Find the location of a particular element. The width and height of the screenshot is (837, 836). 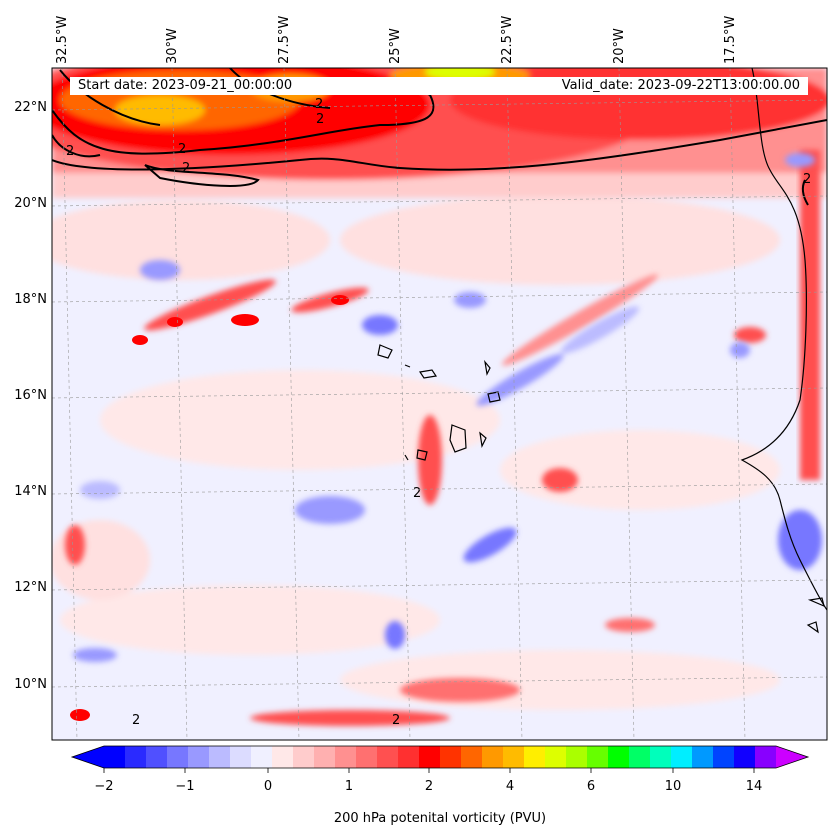

colorbar-tick-label: 2 is located at coordinates (429, 786).